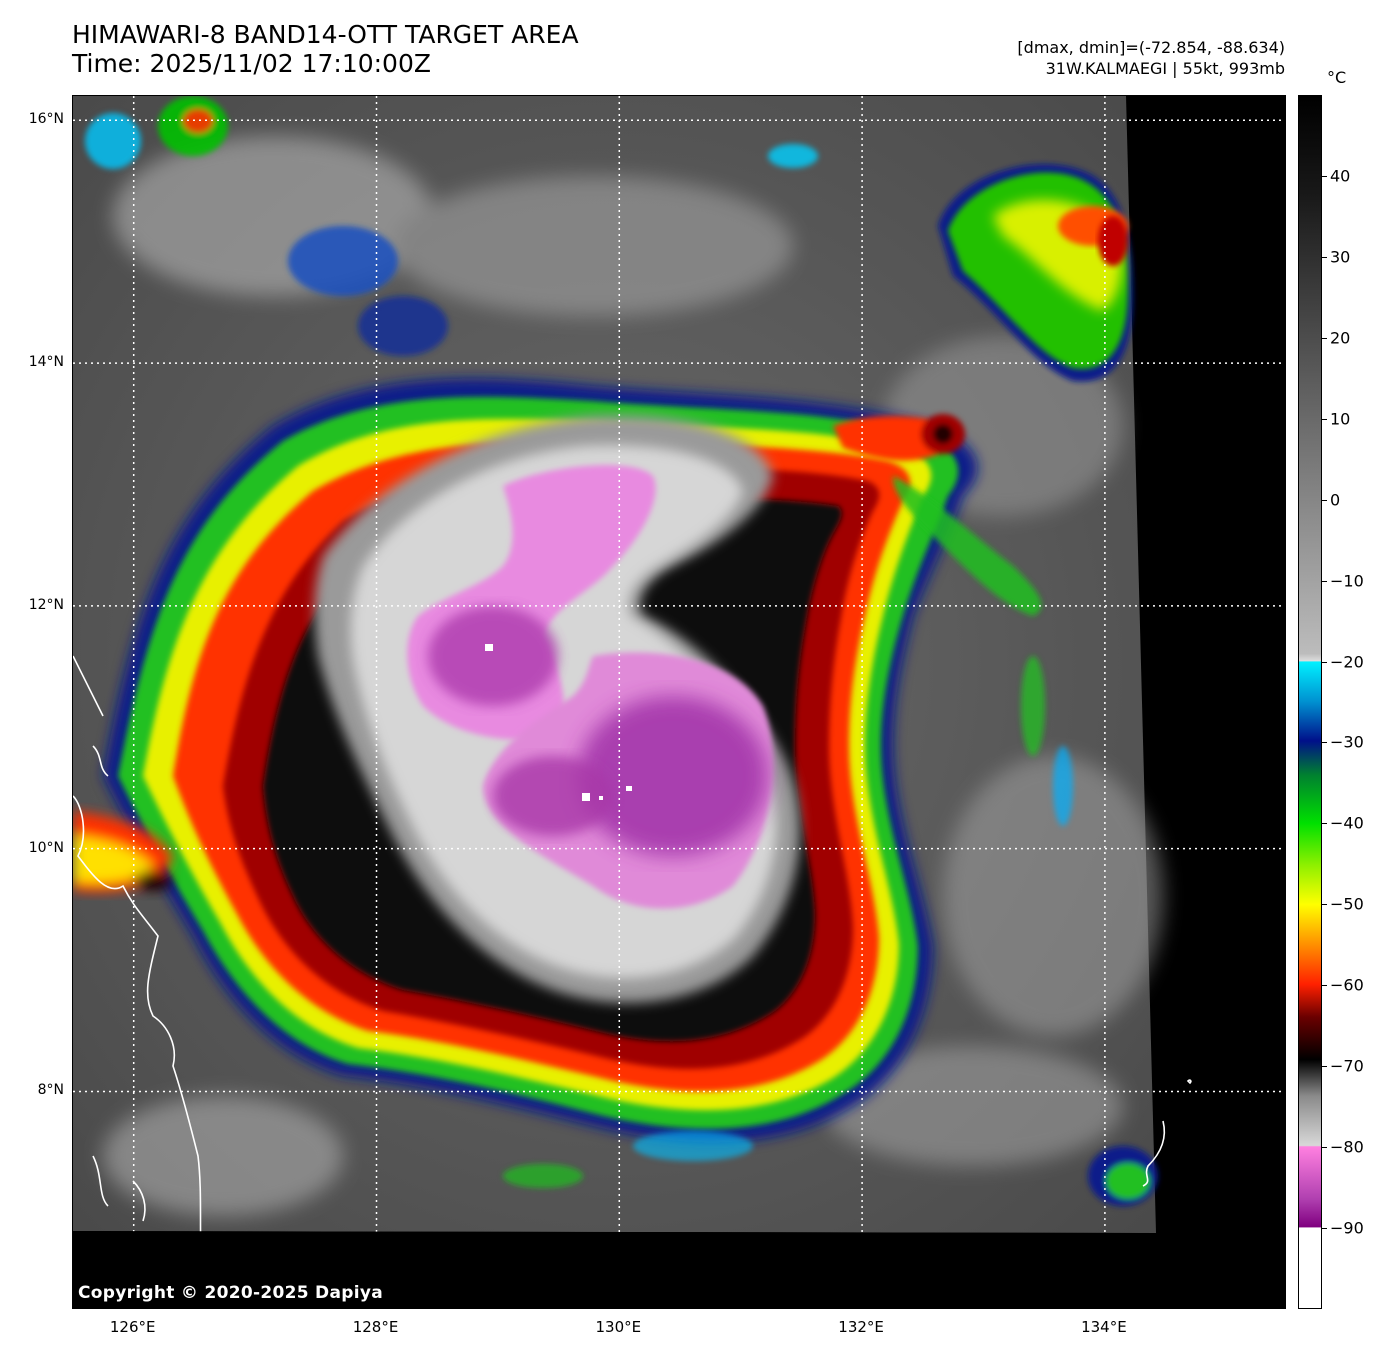 The image size is (1390, 1359). What do you see at coordinates (1310, 702) in the screenshot?
I see `colorbar` at bounding box center [1310, 702].